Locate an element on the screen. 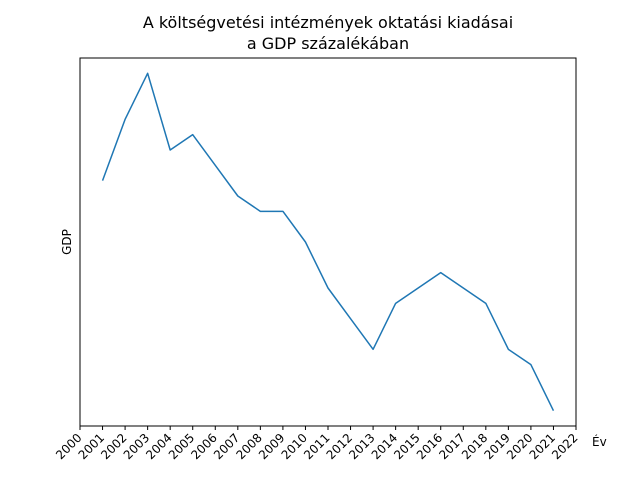 This screenshot has height=480, width=640. chart-title-line-2: a GDP százalékában is located at coordinates (328, 43).